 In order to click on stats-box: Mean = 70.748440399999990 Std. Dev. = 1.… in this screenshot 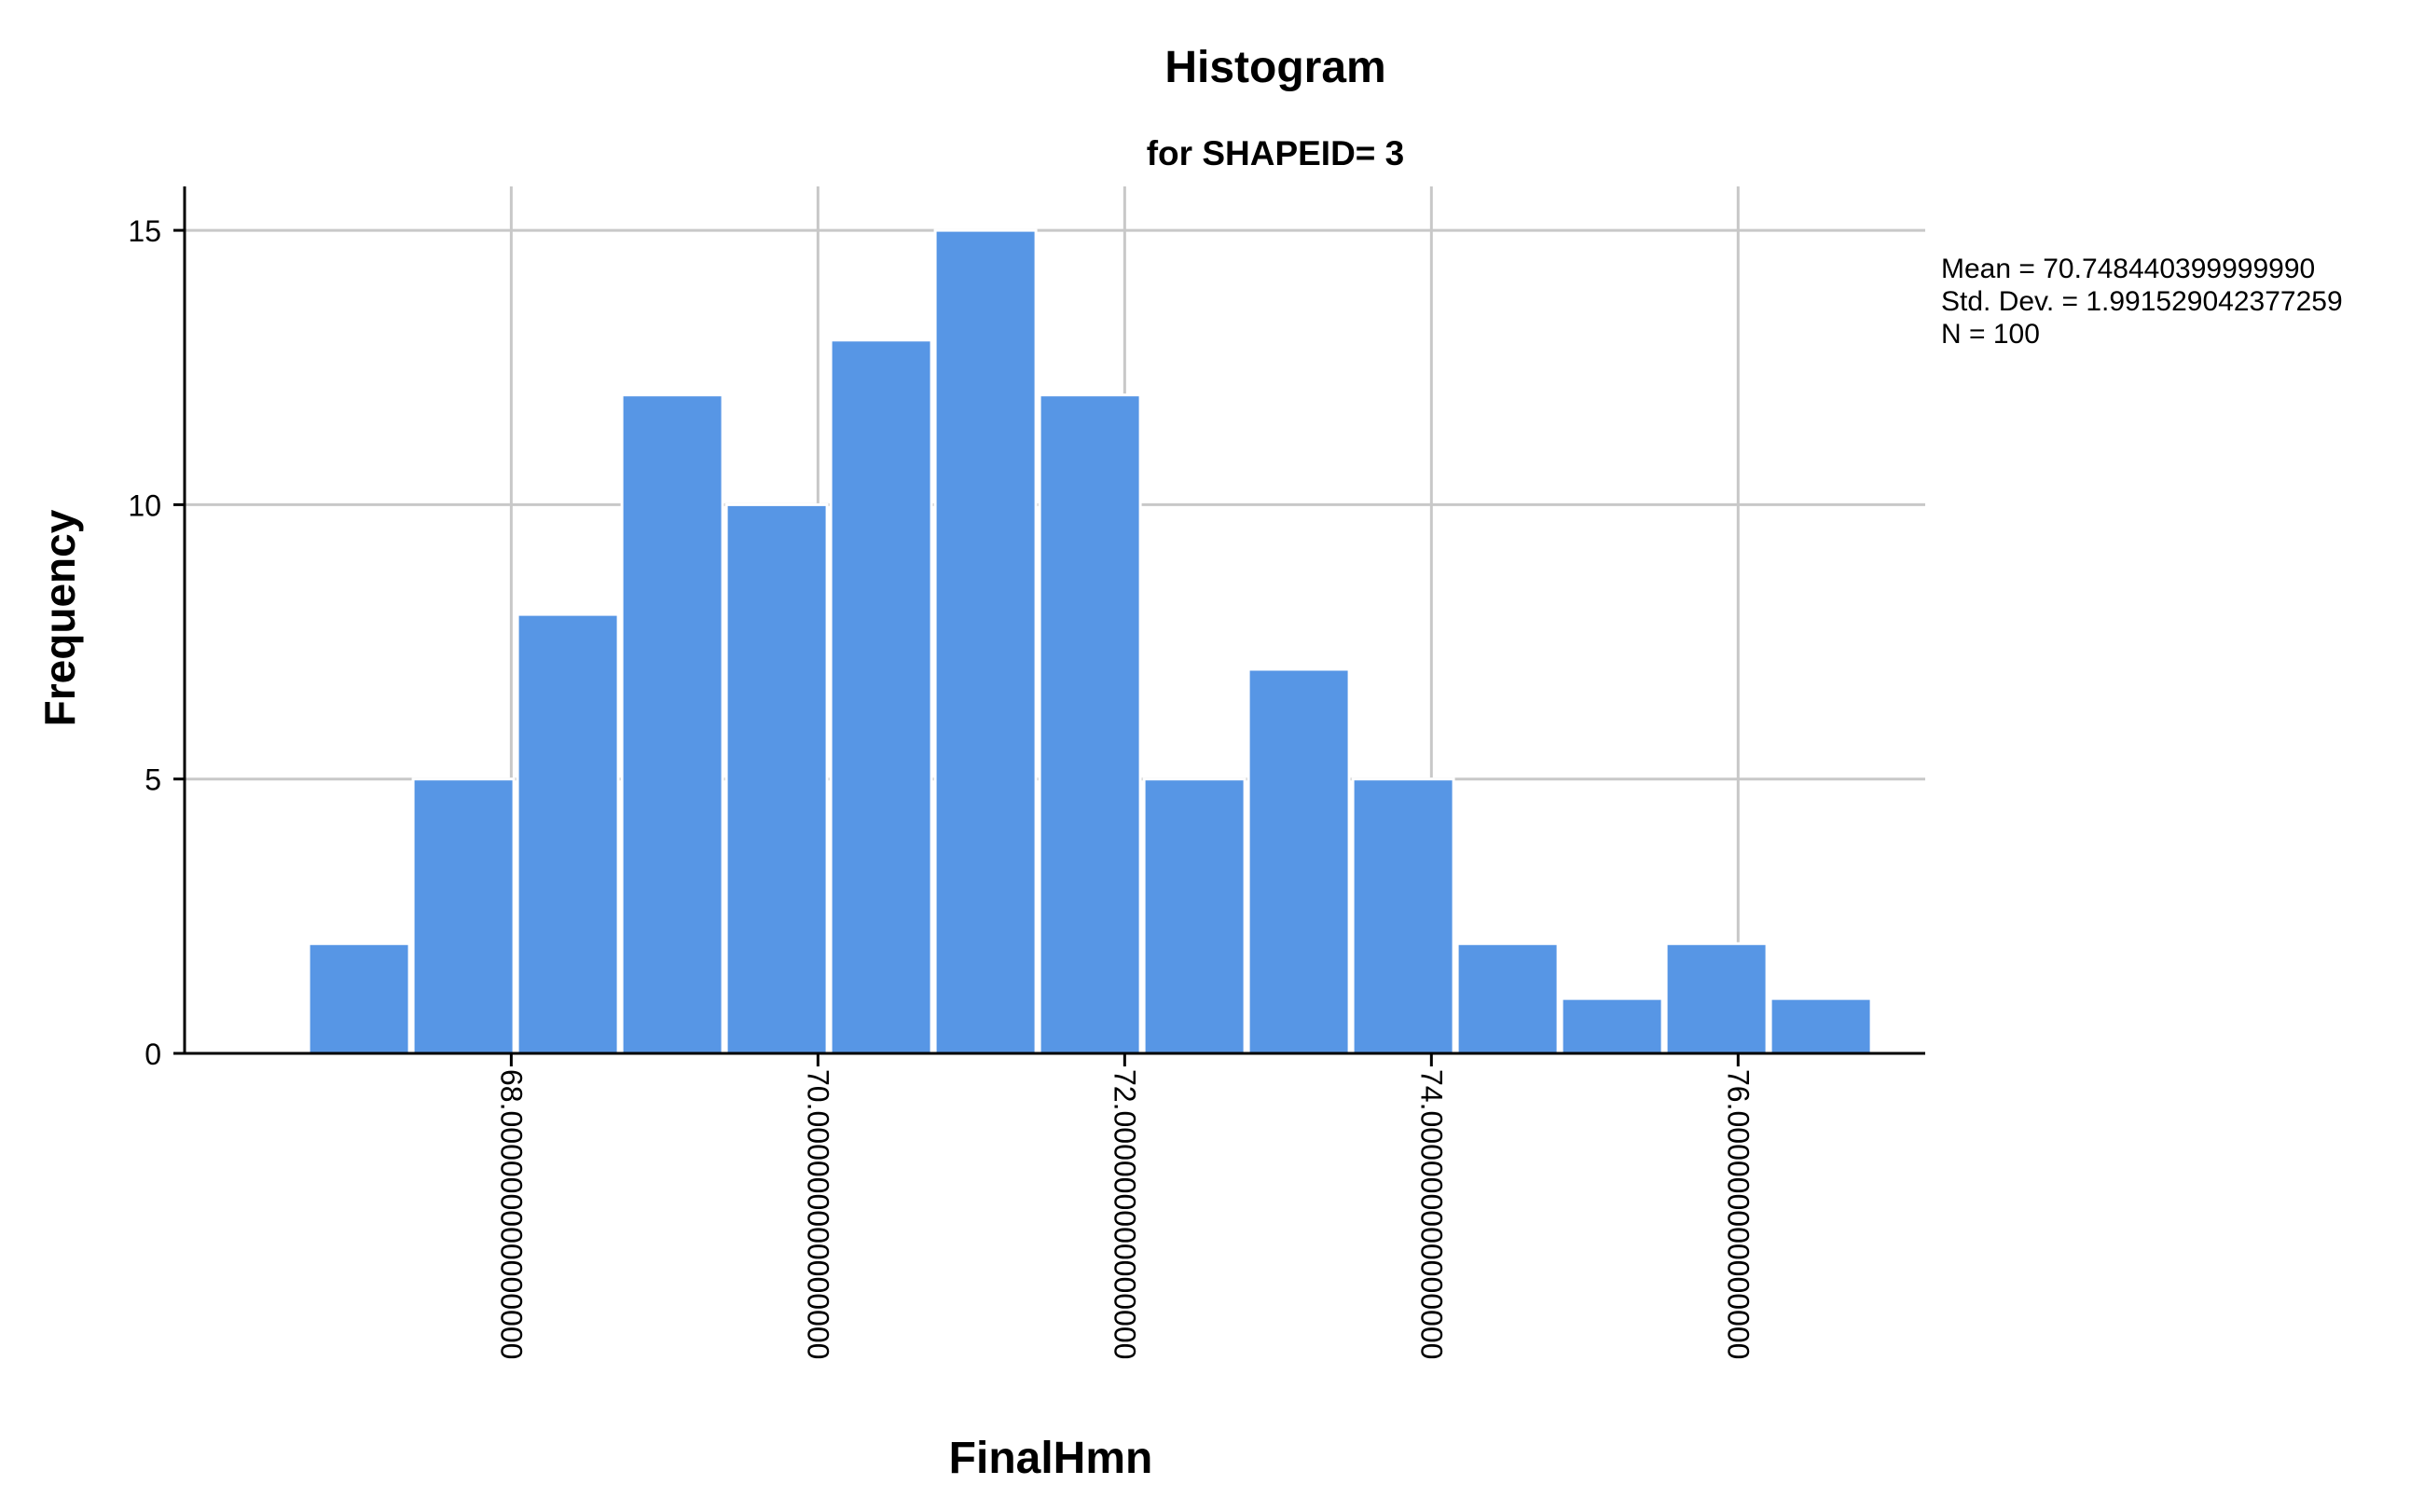, I will do `click(2142, 302)`.